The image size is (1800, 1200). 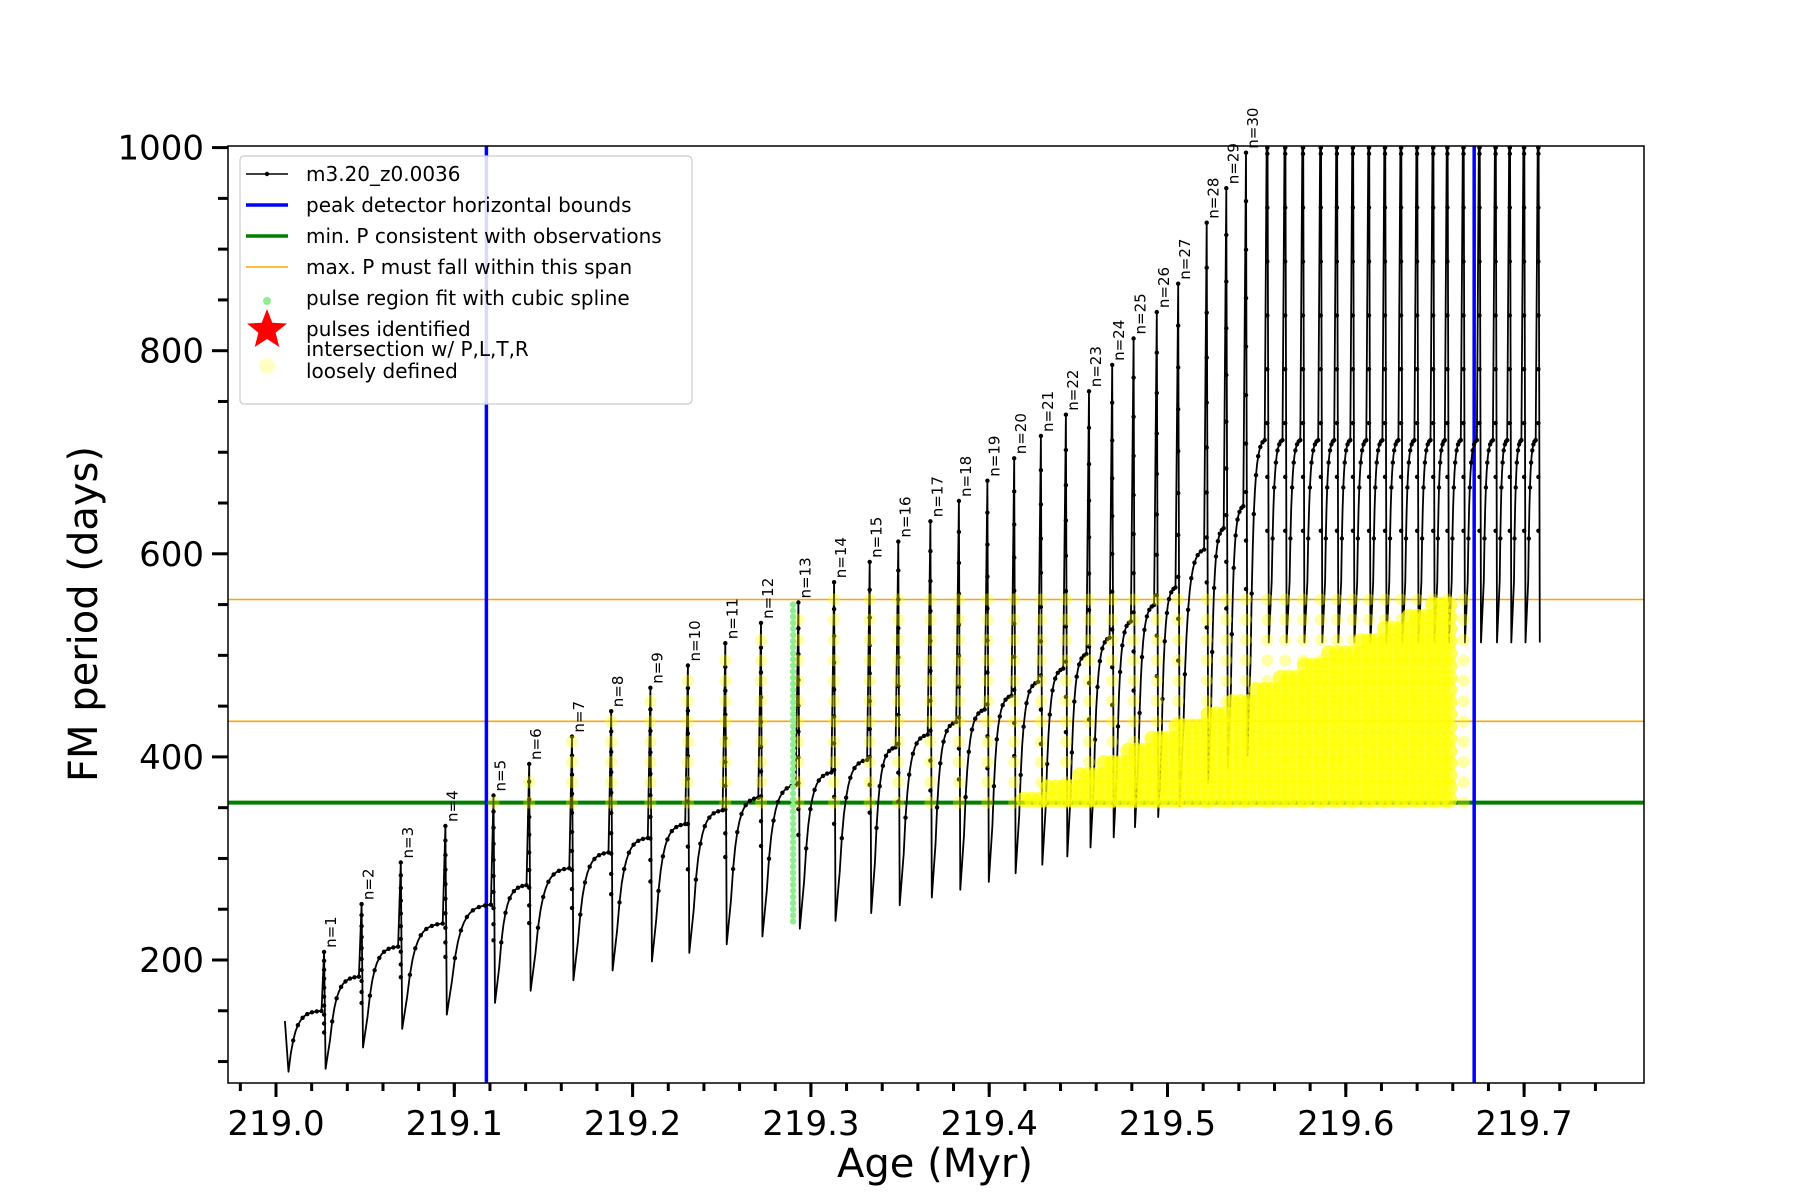 I want to click on pulse-label: n=3, so click(x=408, y=843).